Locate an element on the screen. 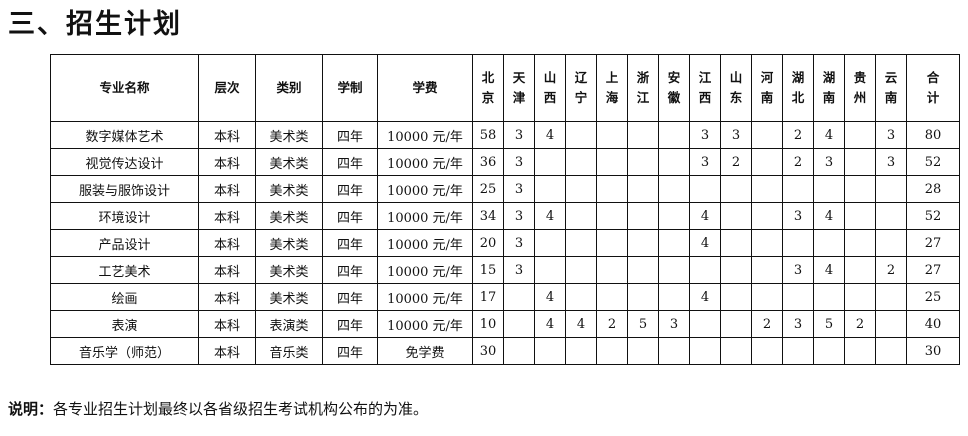 The height and width of the screenshot is (436, 968). province-header: 贵 州 is located at coordinates (860, 88).